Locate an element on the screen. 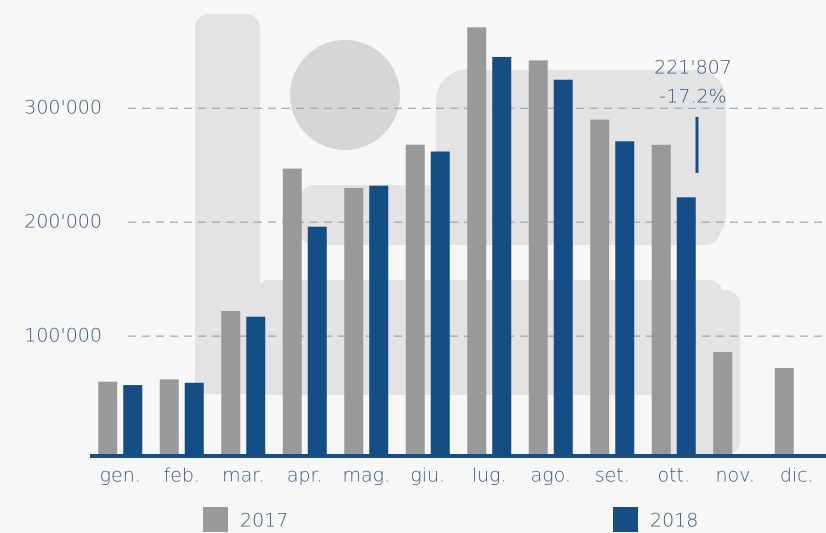 The height and width of the screenshot is (533, 826). legend-label: 2017 is located at coordinates (264, 521).